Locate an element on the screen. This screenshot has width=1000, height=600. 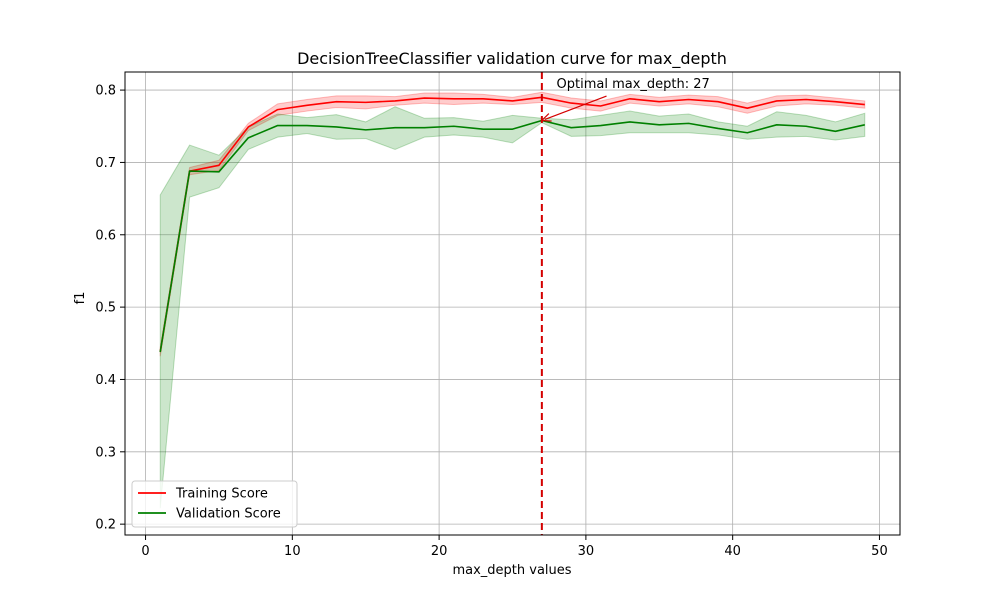
x-tick-label: 10 is located at coordinates (292, 551).